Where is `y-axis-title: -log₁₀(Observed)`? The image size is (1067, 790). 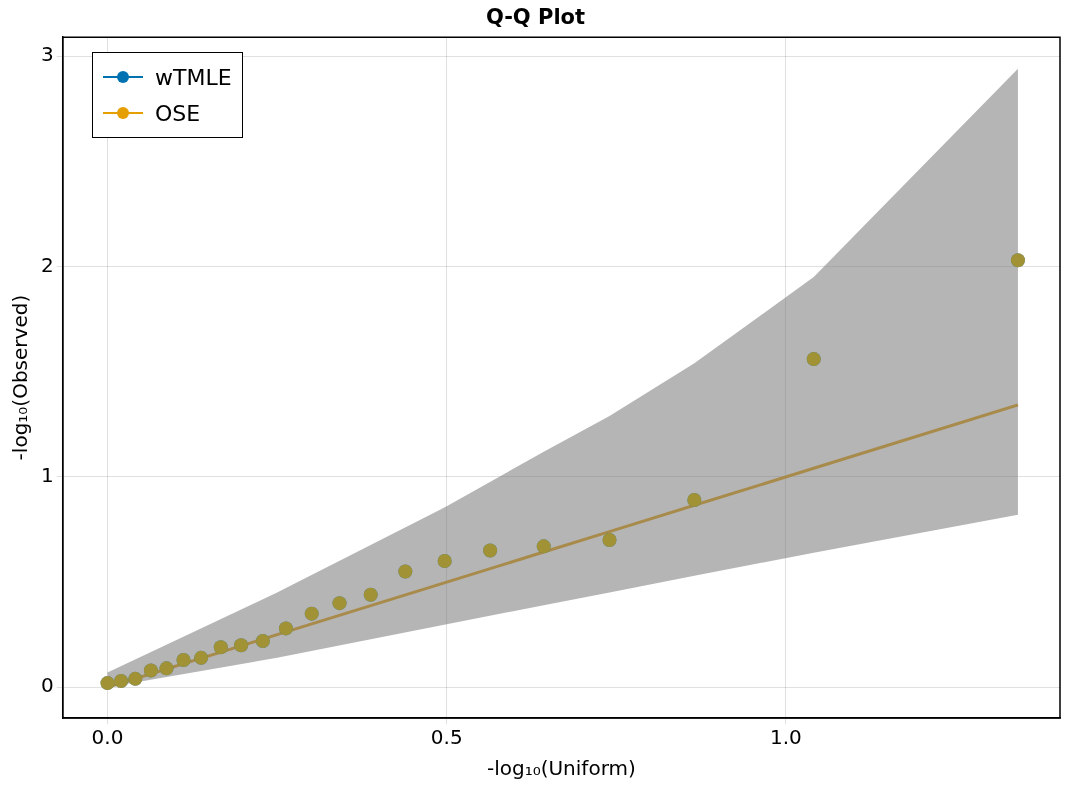 y-axis-title: -log₁₀(Observed) is located at coordinates (20, 377).